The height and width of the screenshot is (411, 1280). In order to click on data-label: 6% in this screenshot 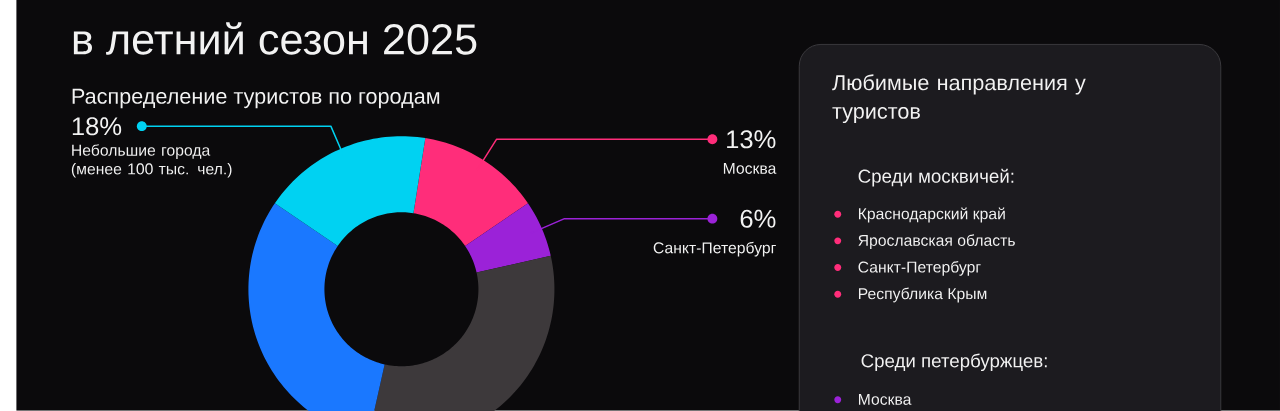, I will do `click(758, 218)`.